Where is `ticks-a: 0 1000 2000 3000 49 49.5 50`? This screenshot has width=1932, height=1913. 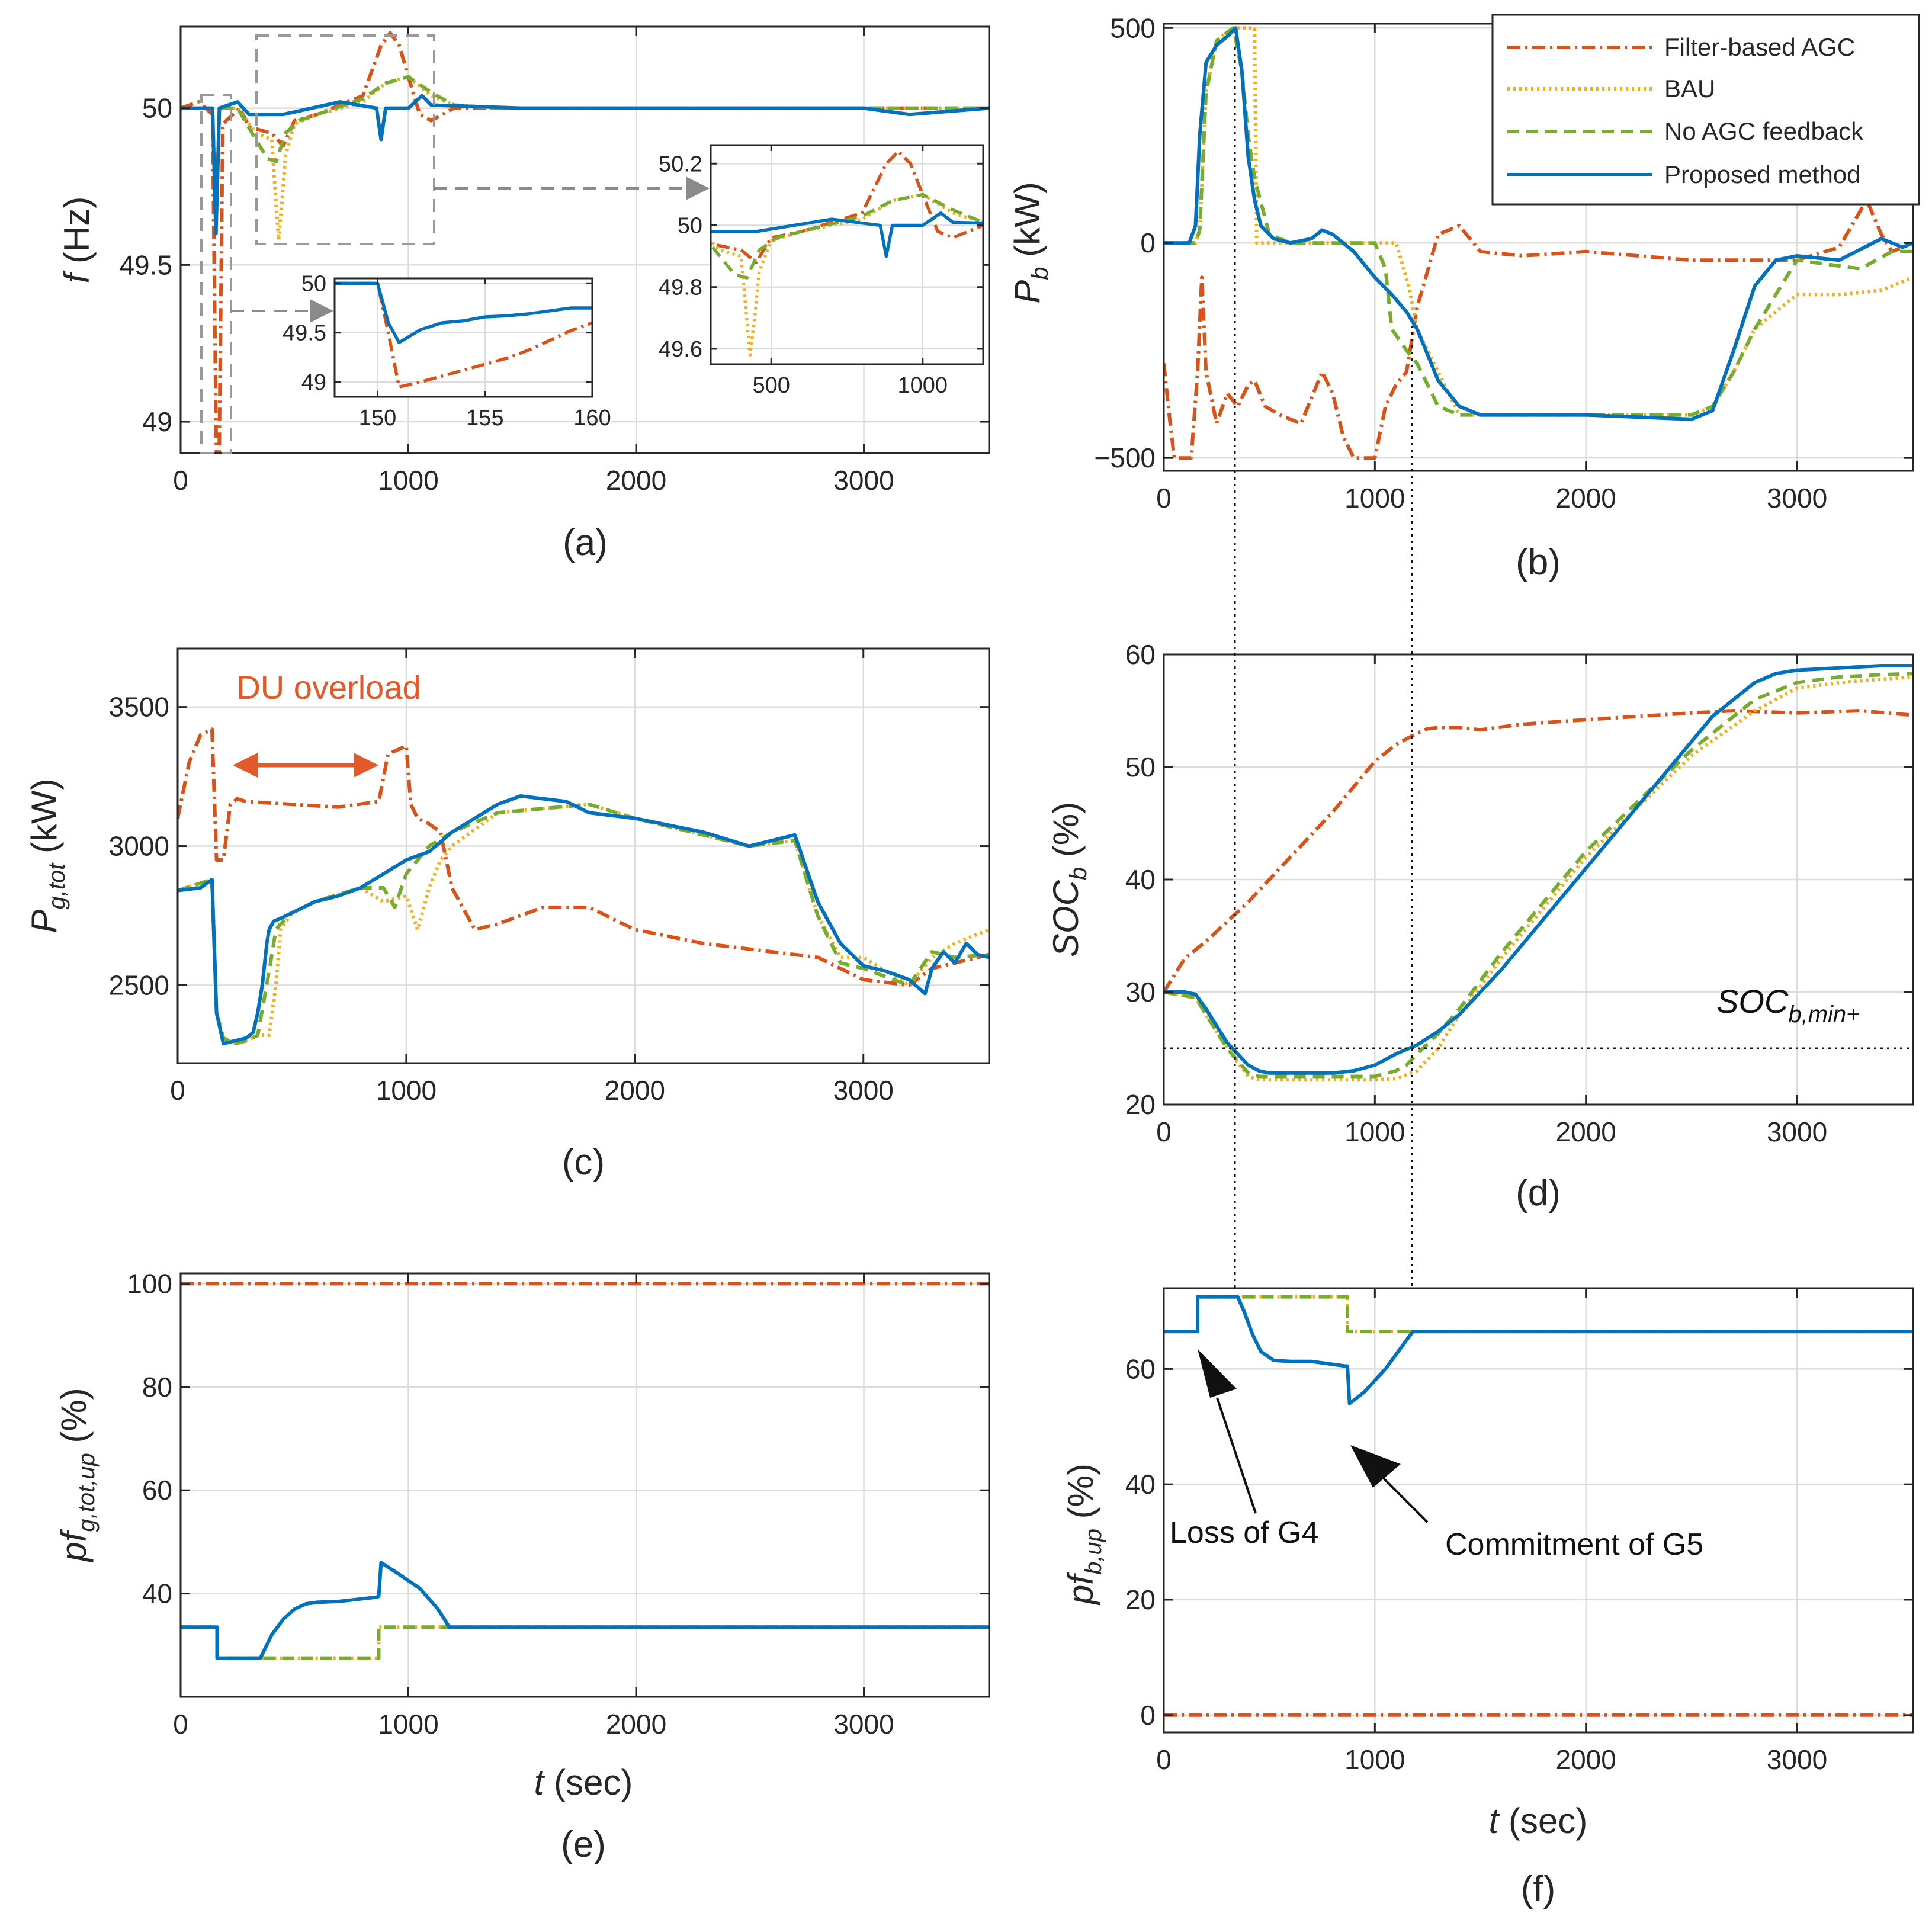
ticks-a: 0 1000 2000 3000 49 49.5 50 is located at coordinates (554, 261).